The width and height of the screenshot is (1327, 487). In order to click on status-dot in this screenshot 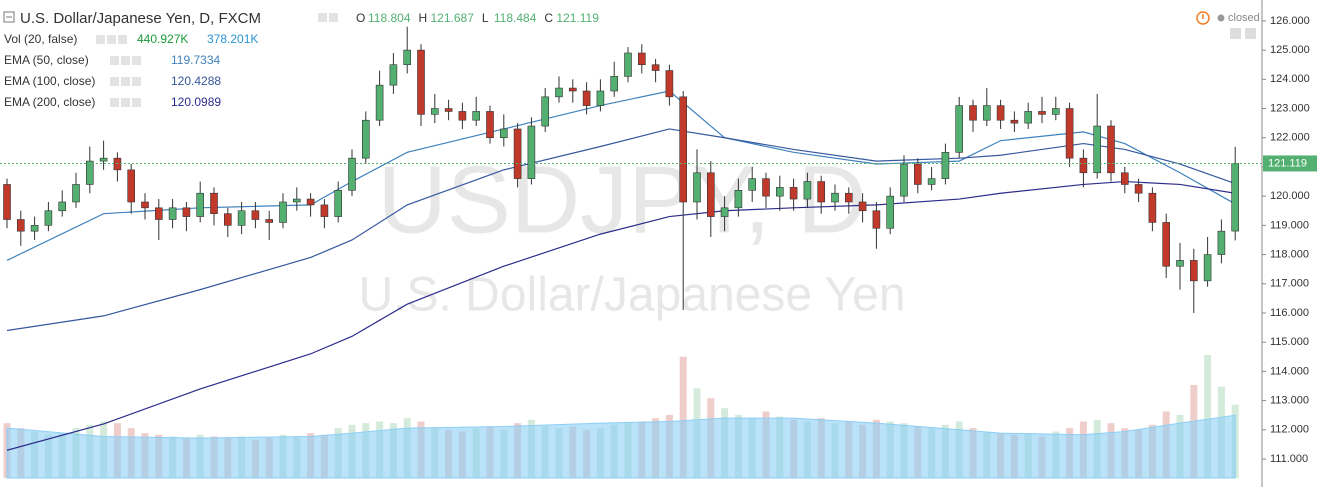, I will do `click(1221, 18)`.